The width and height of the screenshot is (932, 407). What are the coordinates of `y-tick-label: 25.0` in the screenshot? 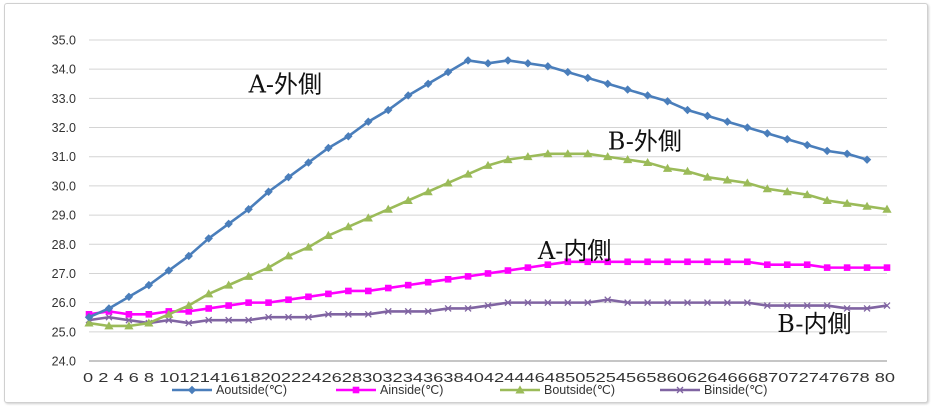 It's located at (64, 332).